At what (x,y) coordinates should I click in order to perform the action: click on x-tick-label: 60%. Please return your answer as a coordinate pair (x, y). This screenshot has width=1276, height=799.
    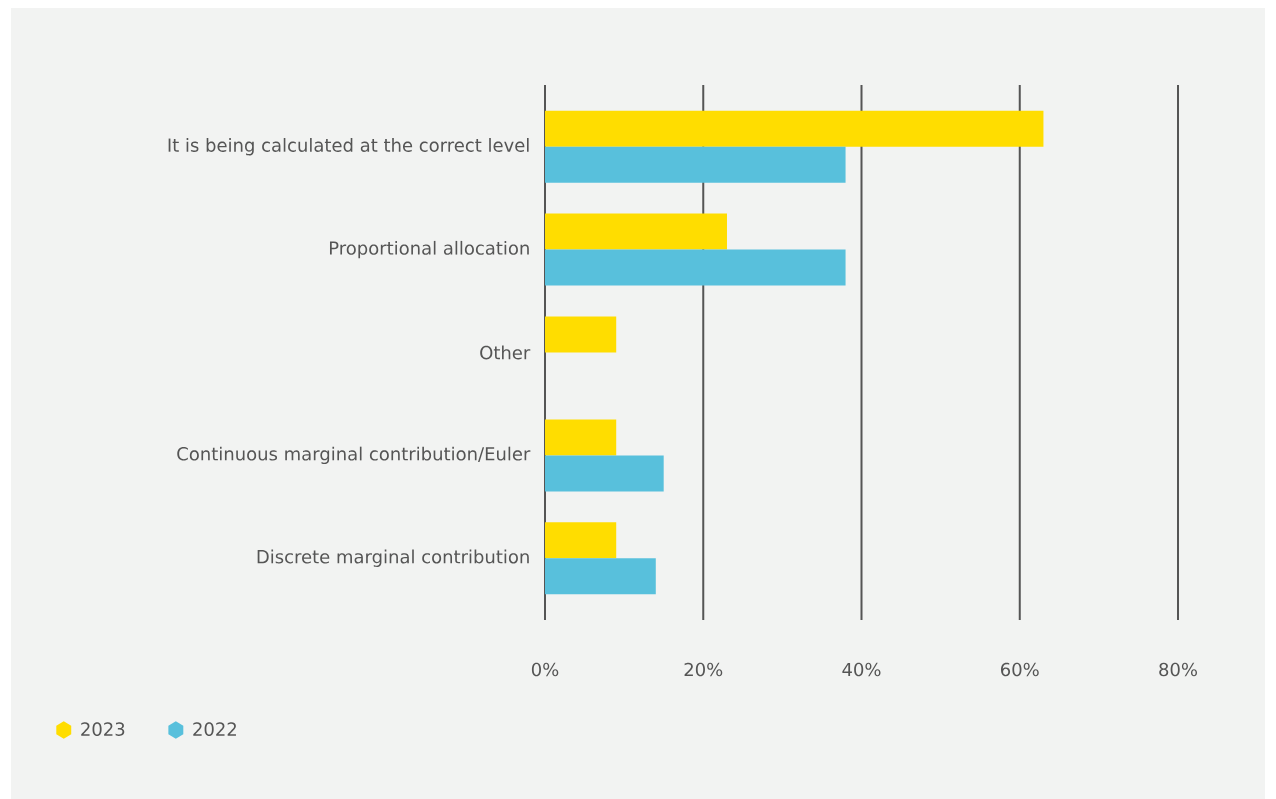
    Looking at the image, I should click on (1020, 669).